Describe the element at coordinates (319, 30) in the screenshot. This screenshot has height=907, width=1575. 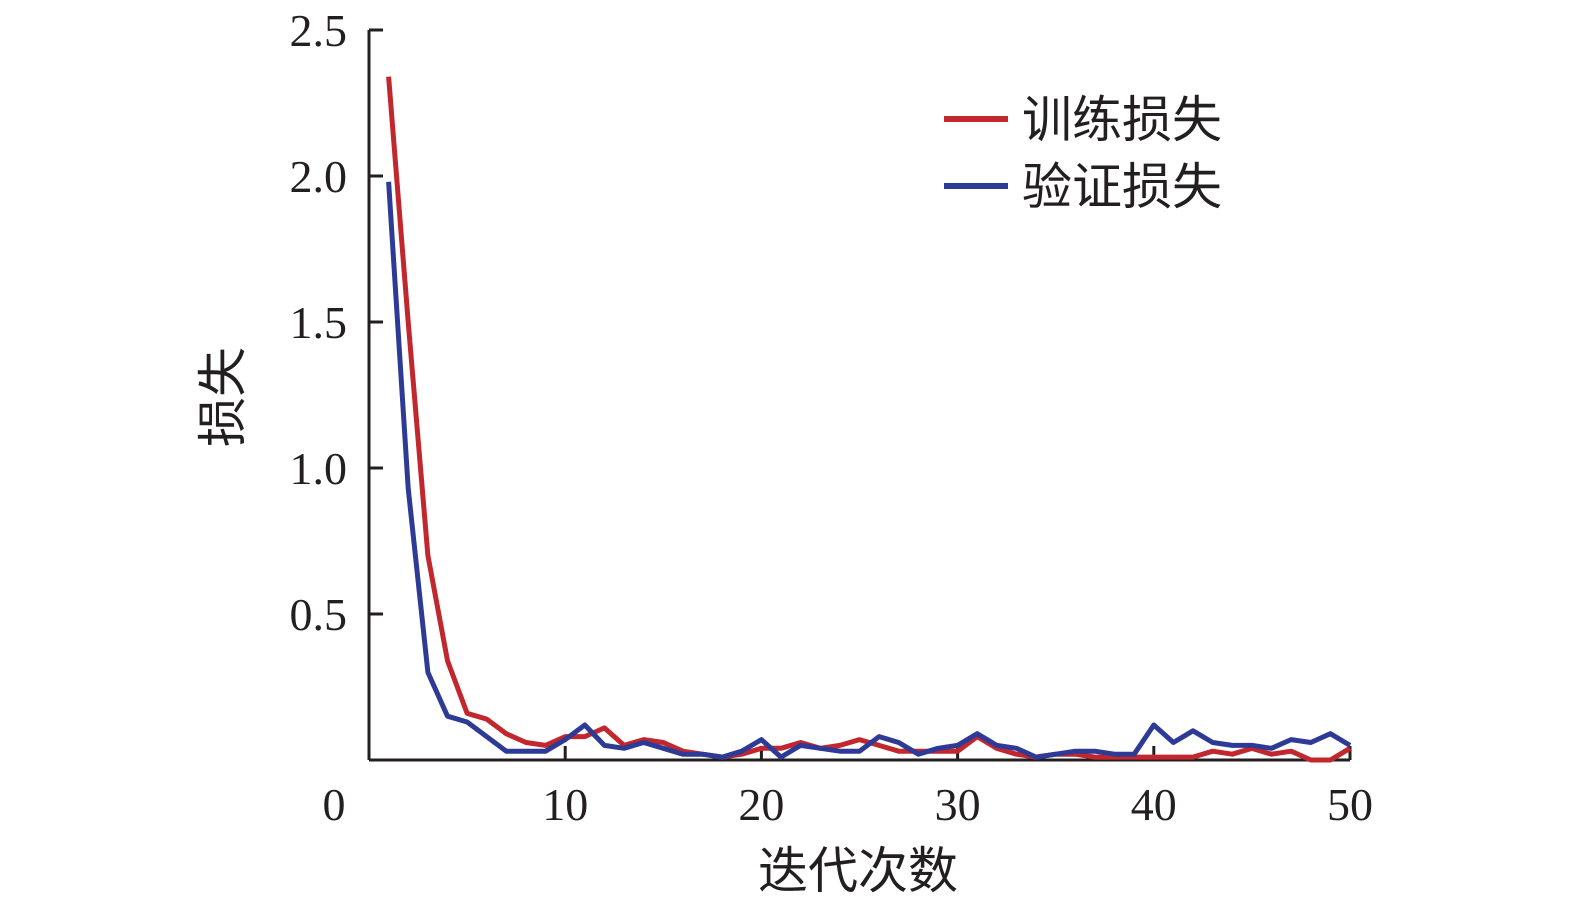
I see `y-tick-label: 2.5` at that location.